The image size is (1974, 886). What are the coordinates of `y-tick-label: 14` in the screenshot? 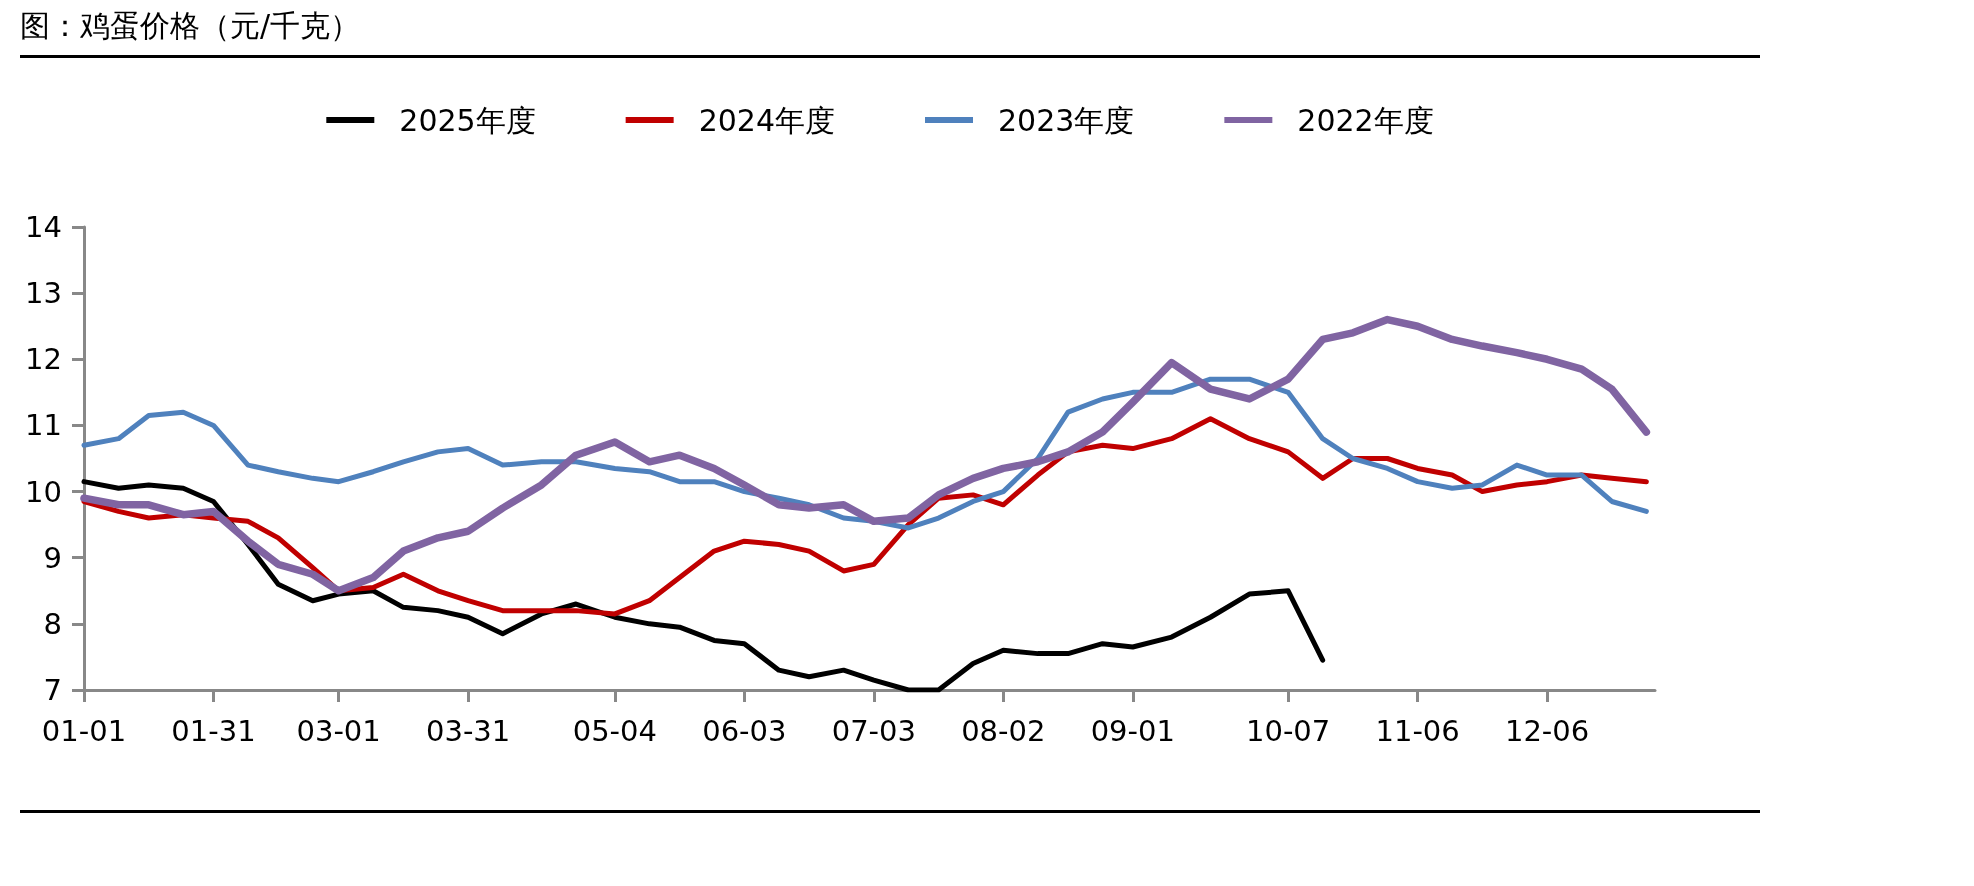 It's located at (43, 227).